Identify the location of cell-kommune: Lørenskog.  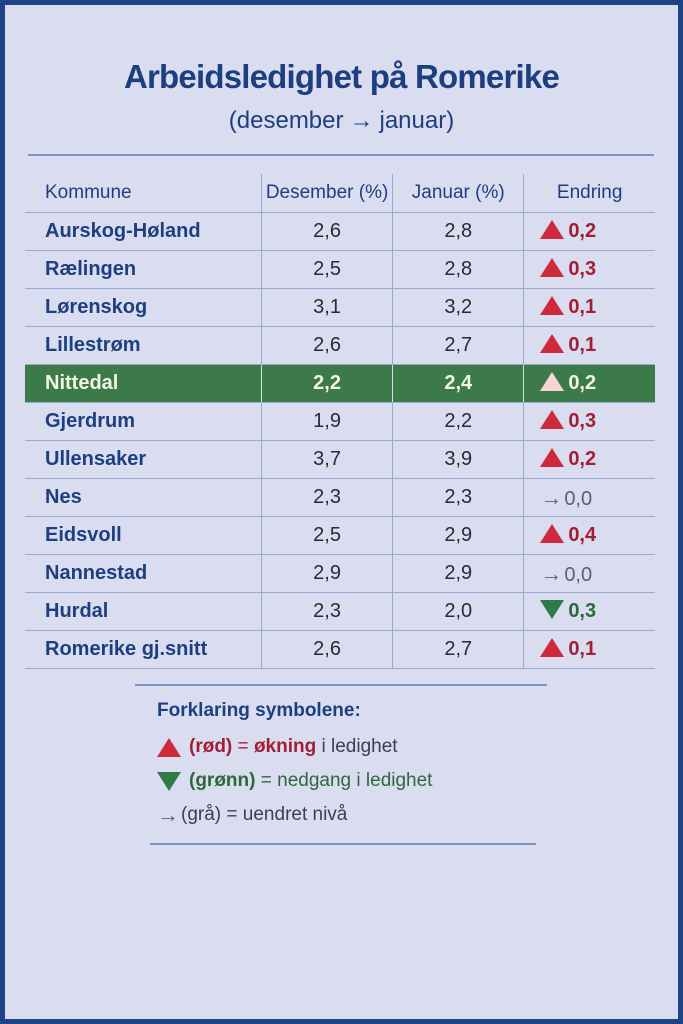
(143, 307).